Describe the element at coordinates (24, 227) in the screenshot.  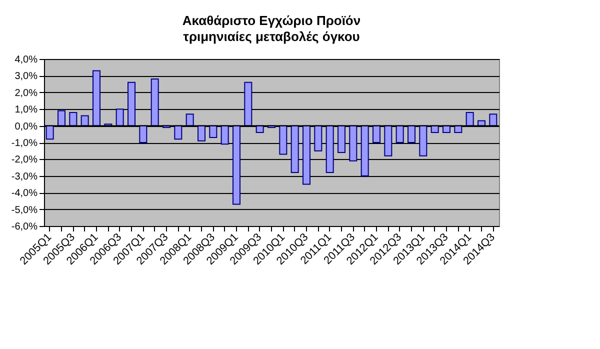
I see `y-tick-label: -6,0%` at that location.